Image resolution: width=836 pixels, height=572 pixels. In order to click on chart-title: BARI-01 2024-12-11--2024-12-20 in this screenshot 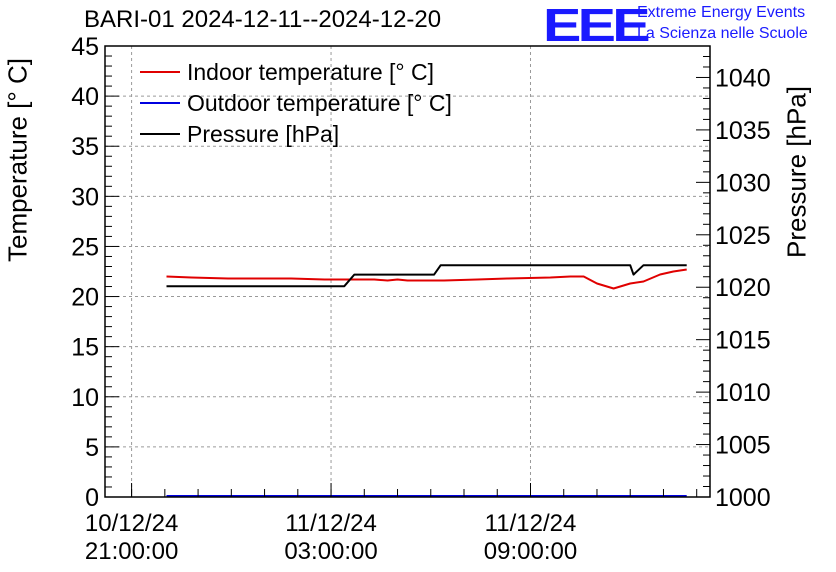, I will do `click(263, 19)`.